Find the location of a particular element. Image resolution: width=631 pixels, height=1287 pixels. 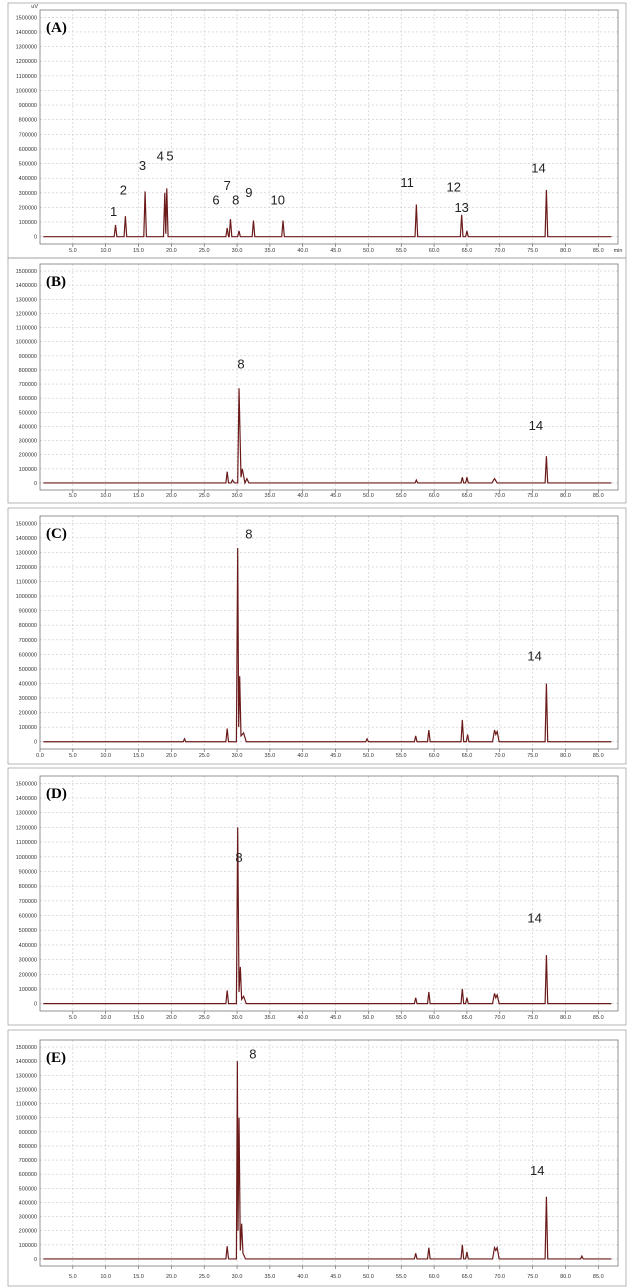

peak-label: 4 is located at coordinates (160, 156).